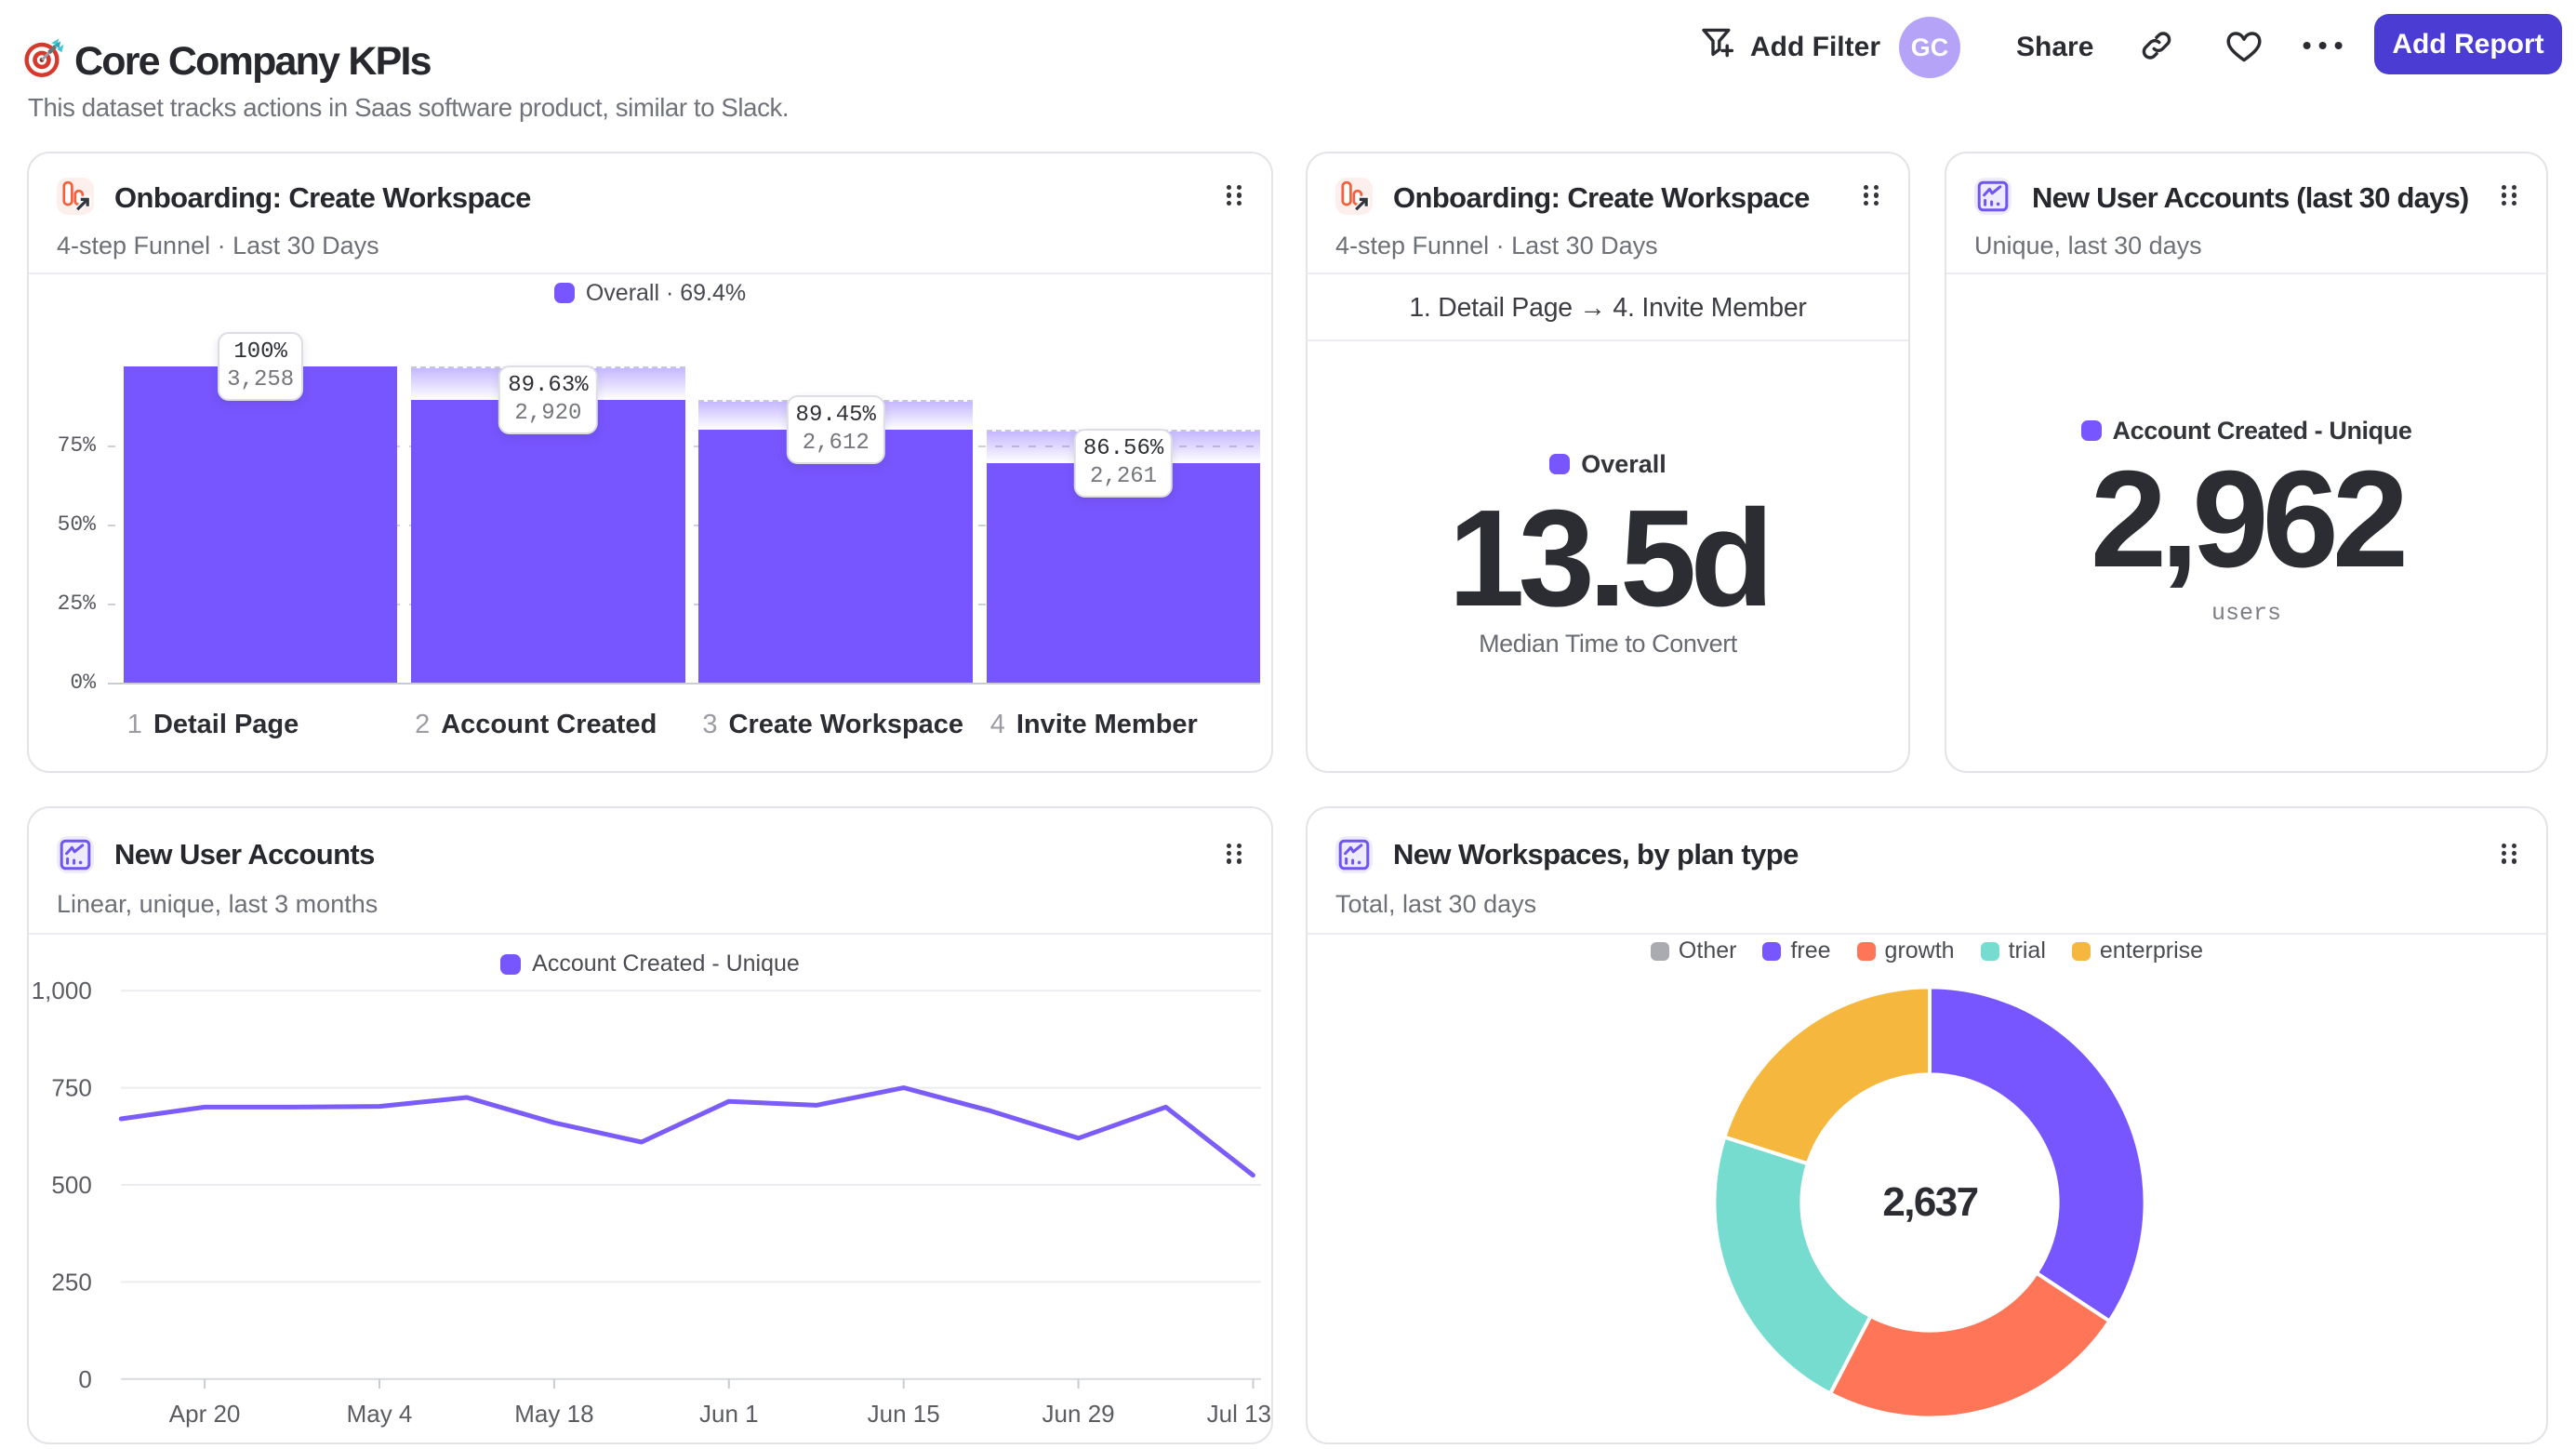 The height and width of the screenshot is (1449, 2576). What do you see at coordinates (729, 1414) in the screenshot?
I see `svg-text: Jun 1` at bounding box center [729, 1414].